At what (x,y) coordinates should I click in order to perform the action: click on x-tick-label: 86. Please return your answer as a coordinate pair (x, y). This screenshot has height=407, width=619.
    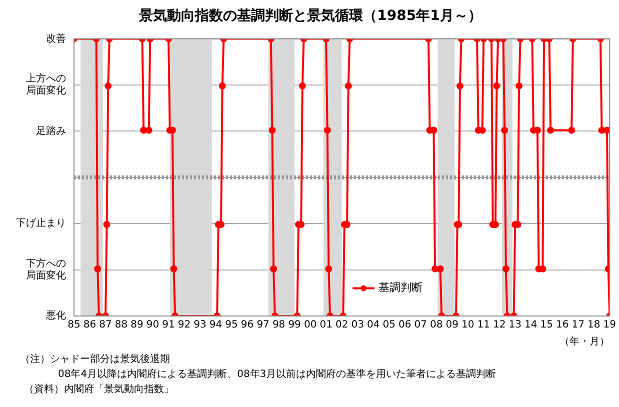
    Looking at the image, I should click on (89, 325).